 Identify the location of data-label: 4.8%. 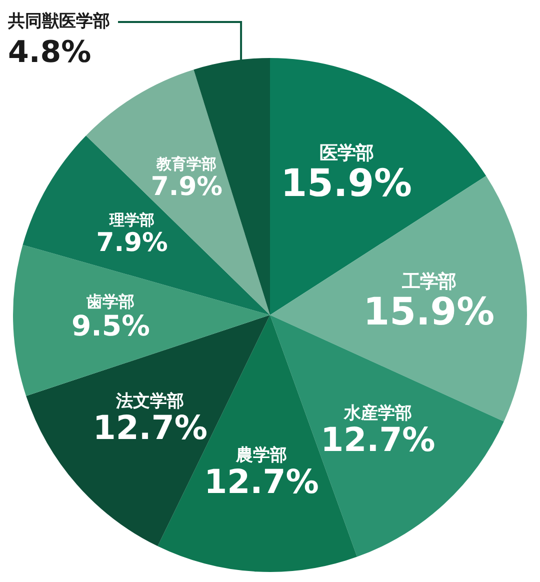
(50, 52).